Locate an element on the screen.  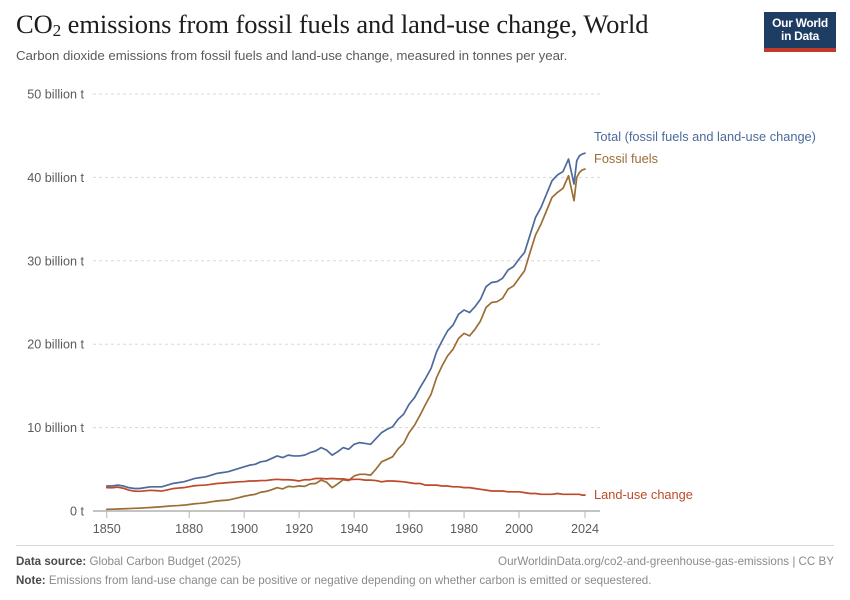
source-label: Data source: is located at coordinates (51, 561).